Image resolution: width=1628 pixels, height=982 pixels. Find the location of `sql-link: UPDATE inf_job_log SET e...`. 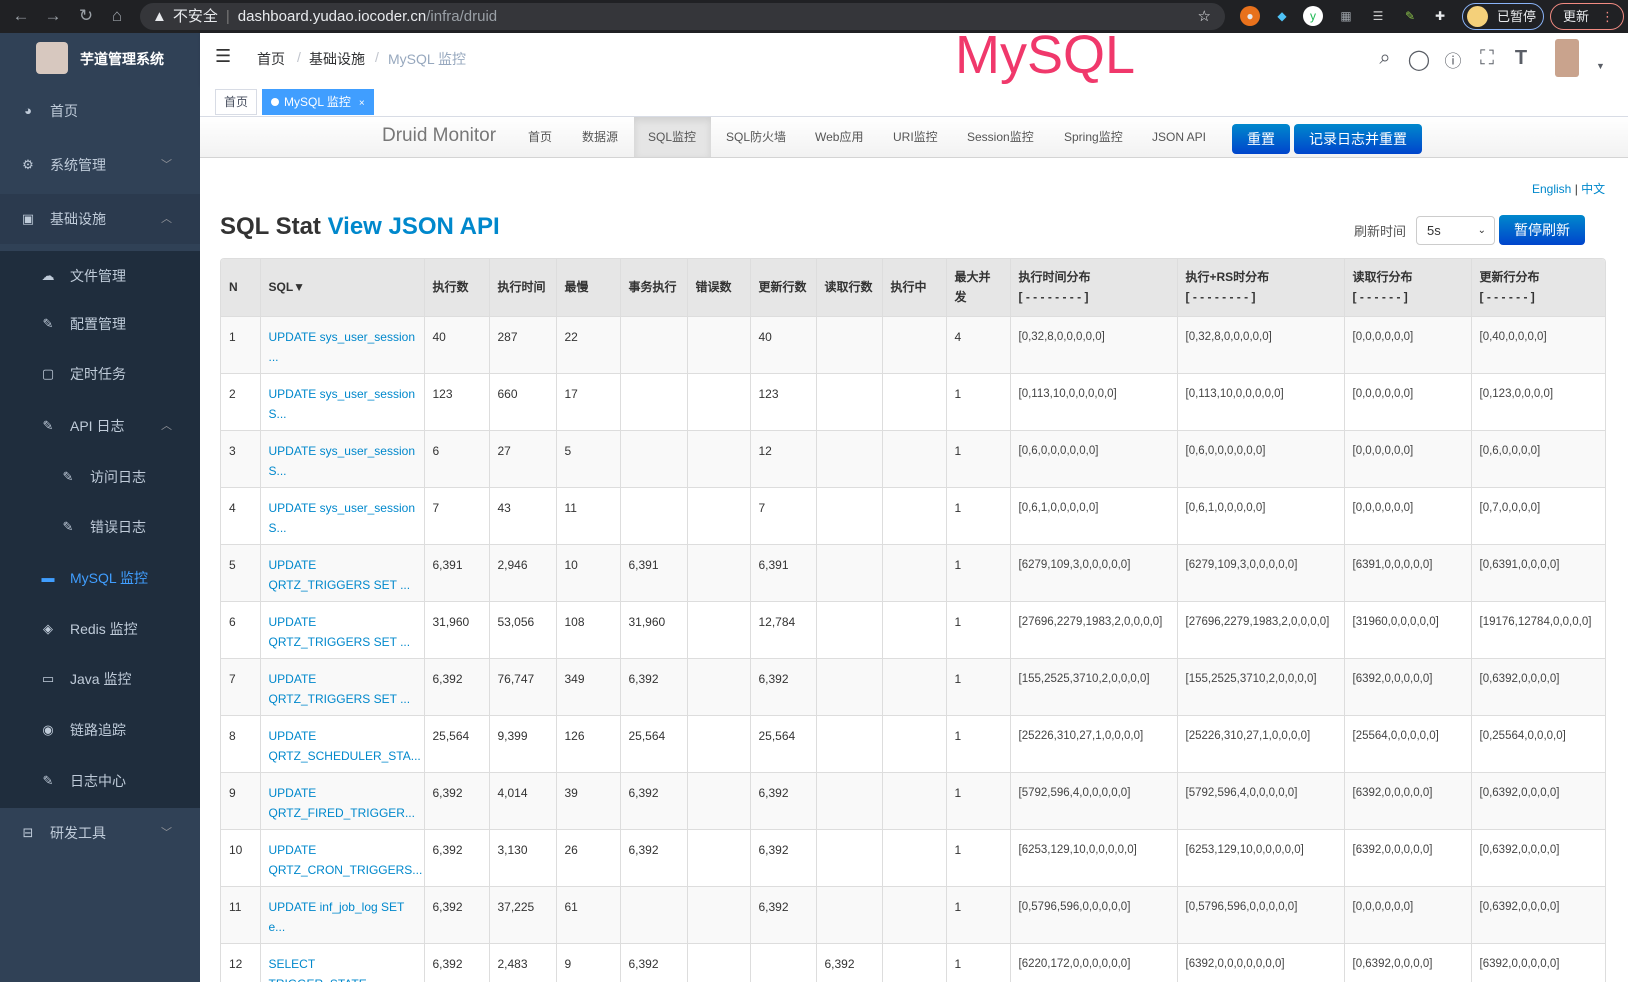

sql-link: UPDATE inf_job_log SET e... is located at coordinates (336, 916).